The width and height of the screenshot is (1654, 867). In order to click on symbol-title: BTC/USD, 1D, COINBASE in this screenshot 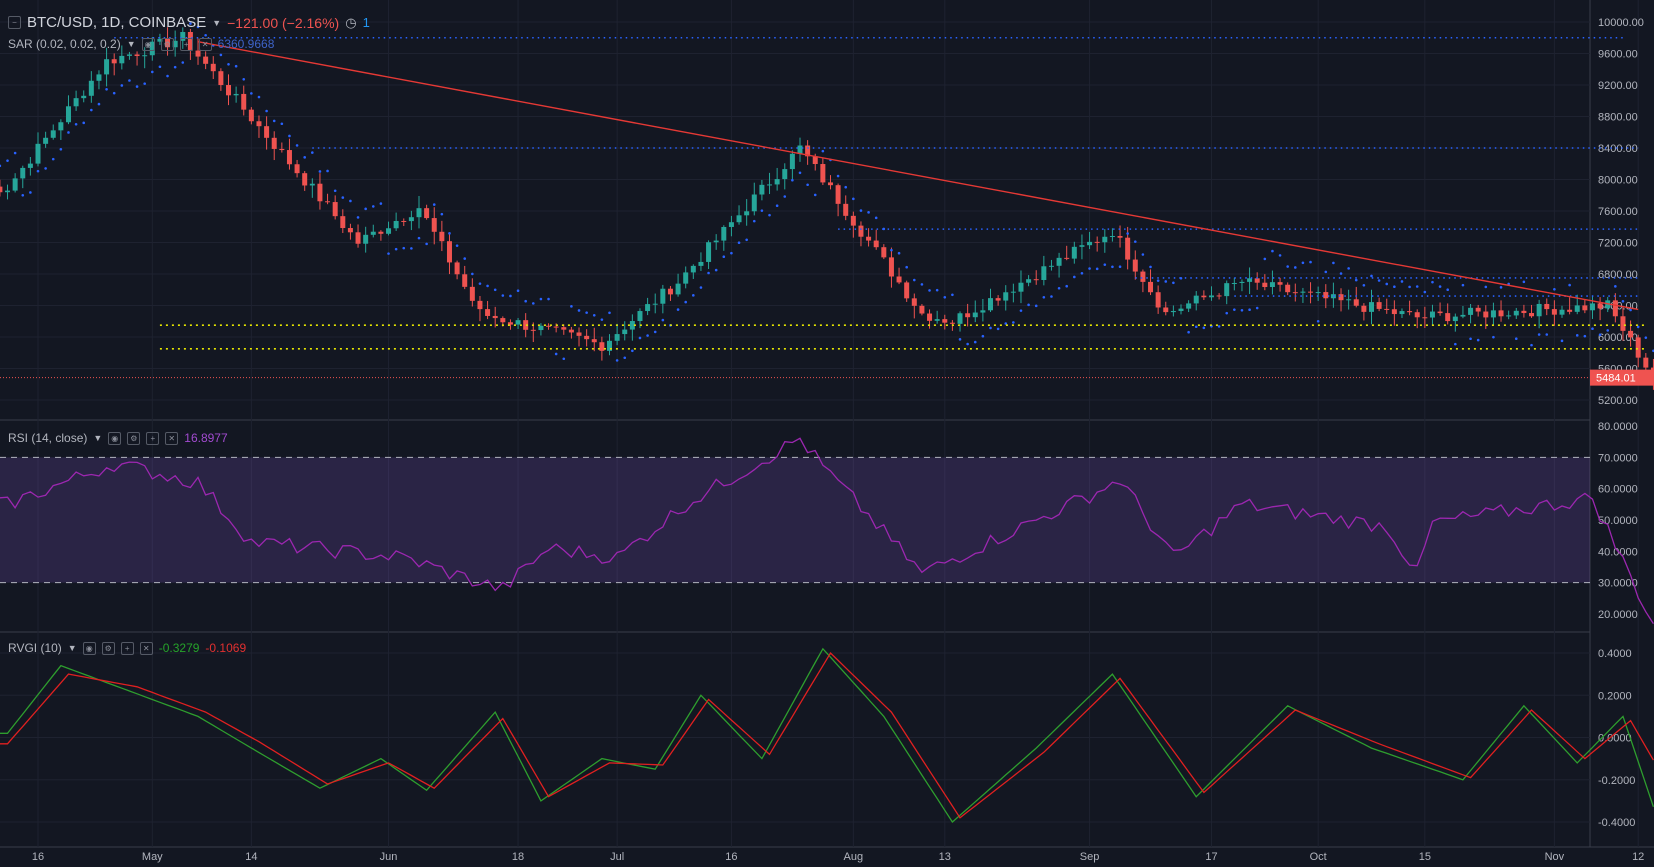, I will do `click(117, 22)`.